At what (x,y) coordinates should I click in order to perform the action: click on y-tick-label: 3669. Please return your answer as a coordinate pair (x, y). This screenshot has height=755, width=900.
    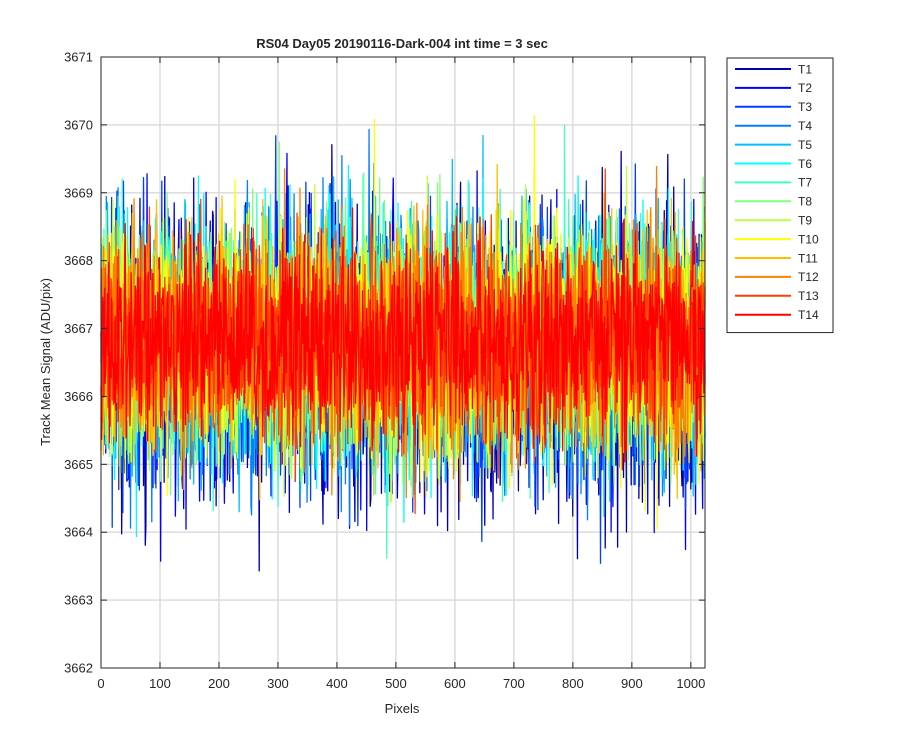
    Looking at the image, I should click on (78, 192).